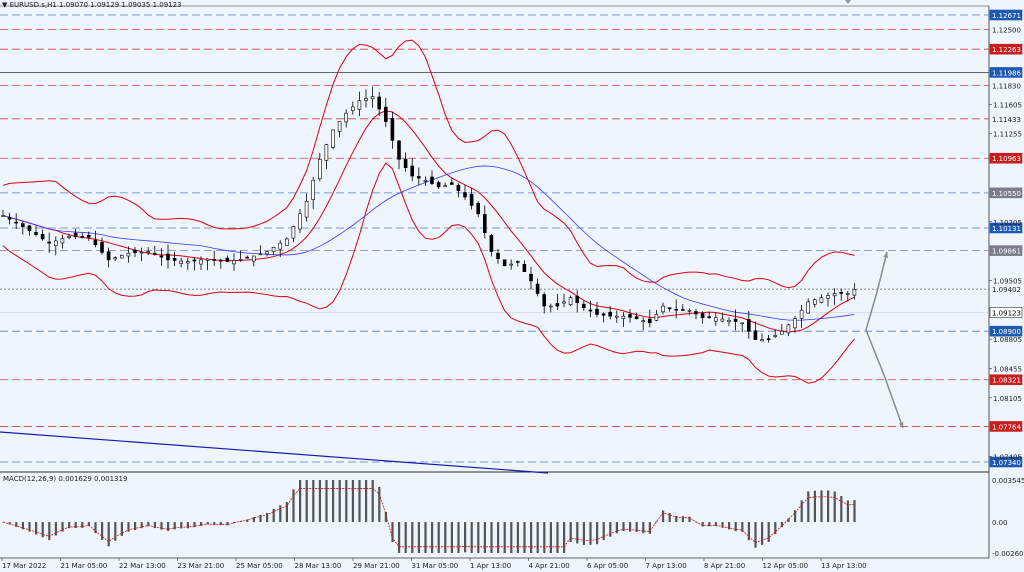 The width and height of the screenshot is (1024, 572). What do you see at coordinates (1006, 290) in the screenshot?
I see `level-price-label: 1.09402` at bounding box center [1006, 290].